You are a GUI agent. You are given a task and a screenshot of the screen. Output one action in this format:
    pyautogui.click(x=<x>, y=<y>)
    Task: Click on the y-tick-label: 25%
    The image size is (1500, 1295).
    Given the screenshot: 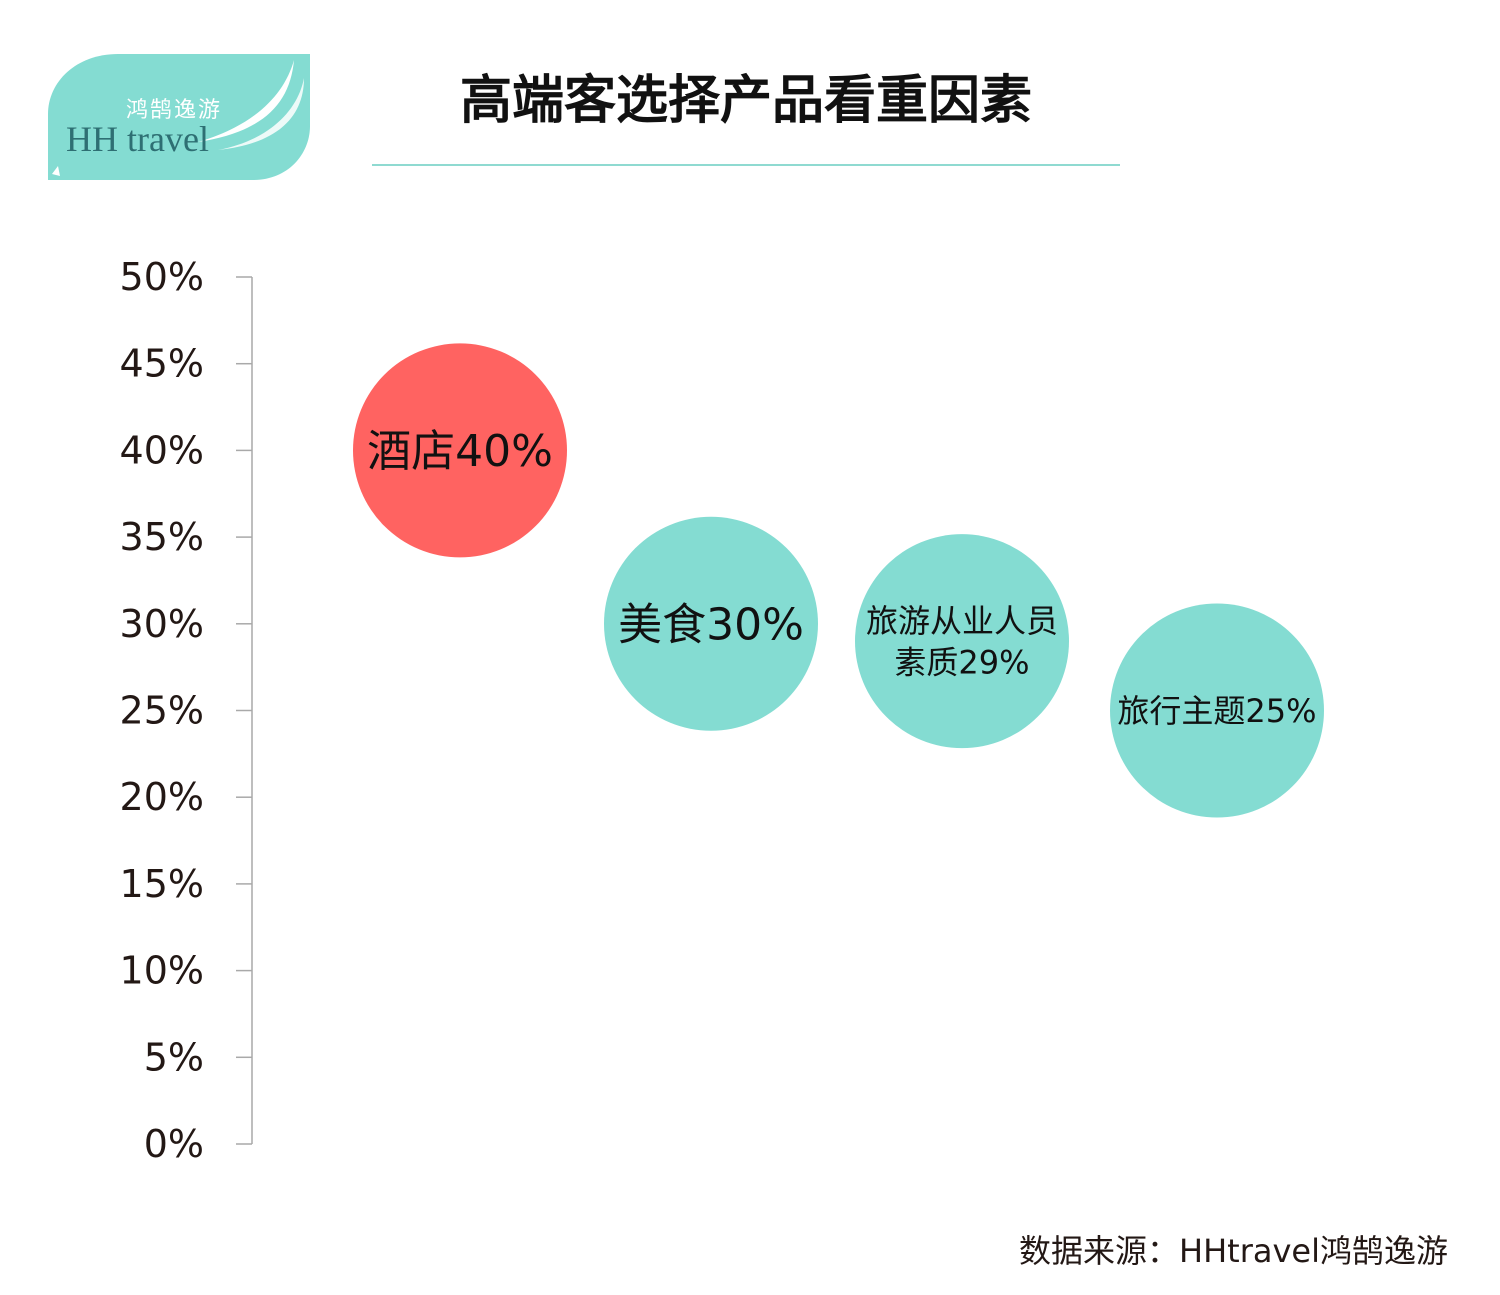 What is the action you would take?
    pyautogui.click(x=162, y=711)
    